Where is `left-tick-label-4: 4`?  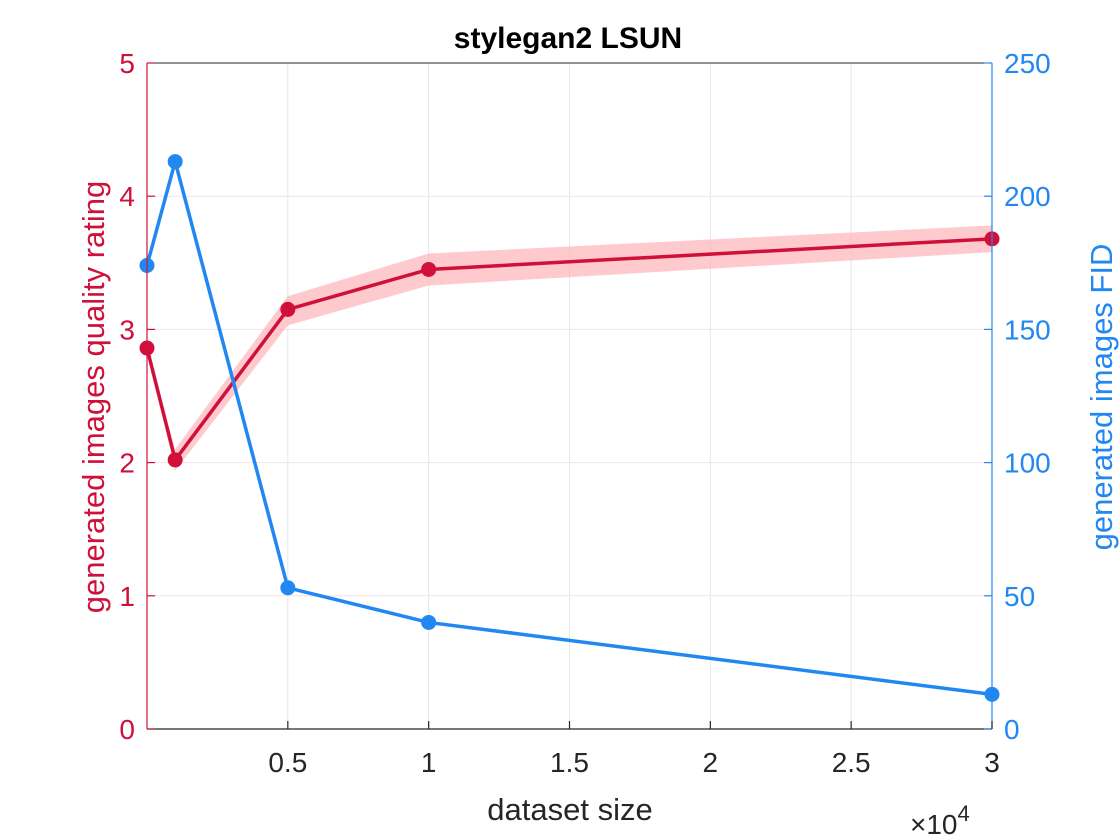 left-tick-label-4: 4 is located at coordinates (127, 196).